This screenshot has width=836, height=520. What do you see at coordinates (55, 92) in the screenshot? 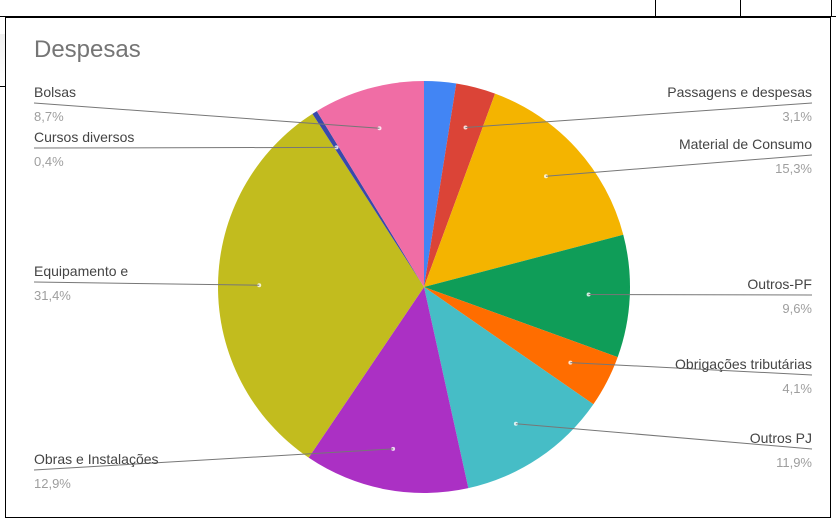
I see `slice-label: Bolsas` at bounding box center [55, 92].